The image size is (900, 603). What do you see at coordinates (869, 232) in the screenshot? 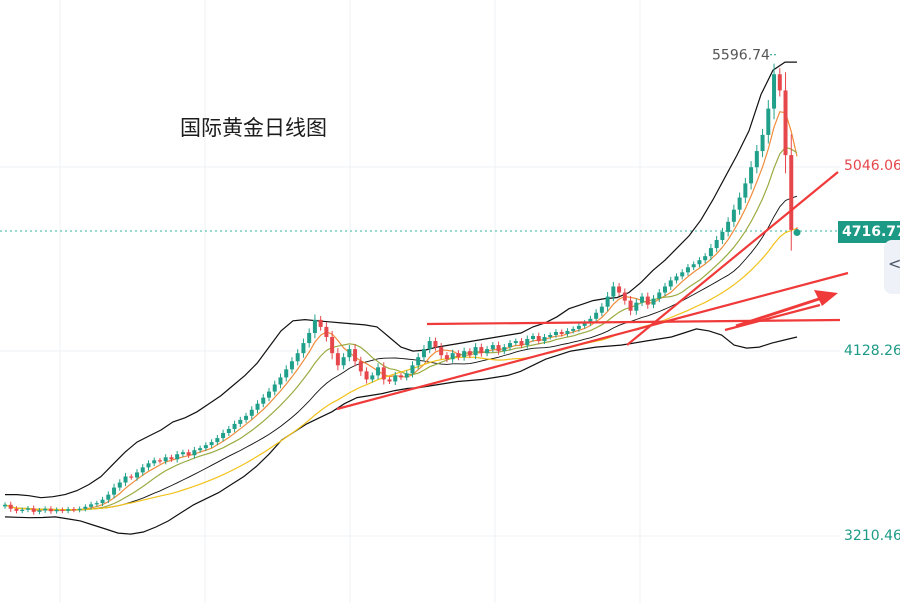
I see `current-price-badge: 4716.77` at bounding box center [869, 232].